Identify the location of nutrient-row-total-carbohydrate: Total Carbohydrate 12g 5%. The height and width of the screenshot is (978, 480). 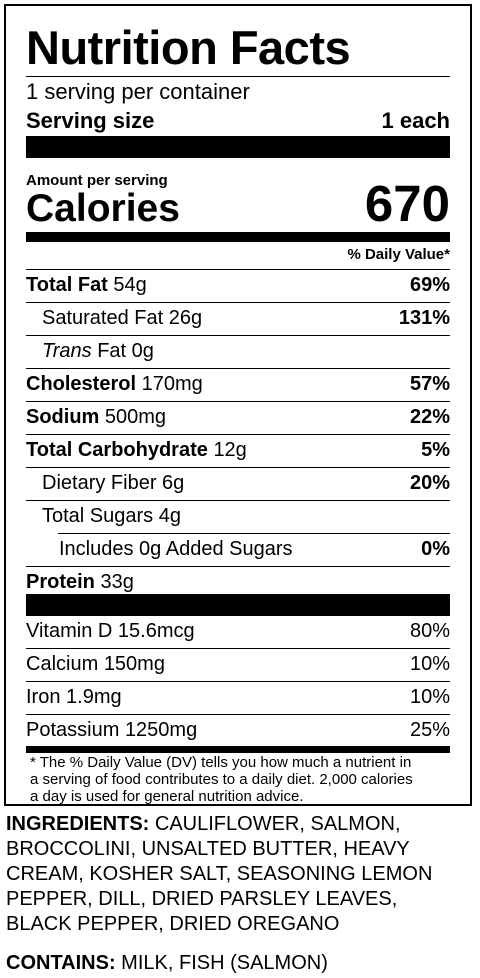
(238, 450).